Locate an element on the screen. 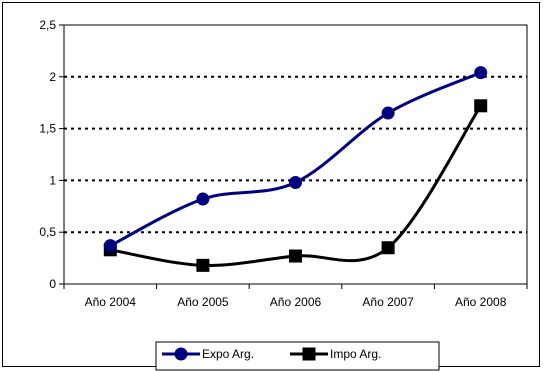 The image size is (544, 371). legend-label: Impo Arg. is located at coordinates (355, 354).